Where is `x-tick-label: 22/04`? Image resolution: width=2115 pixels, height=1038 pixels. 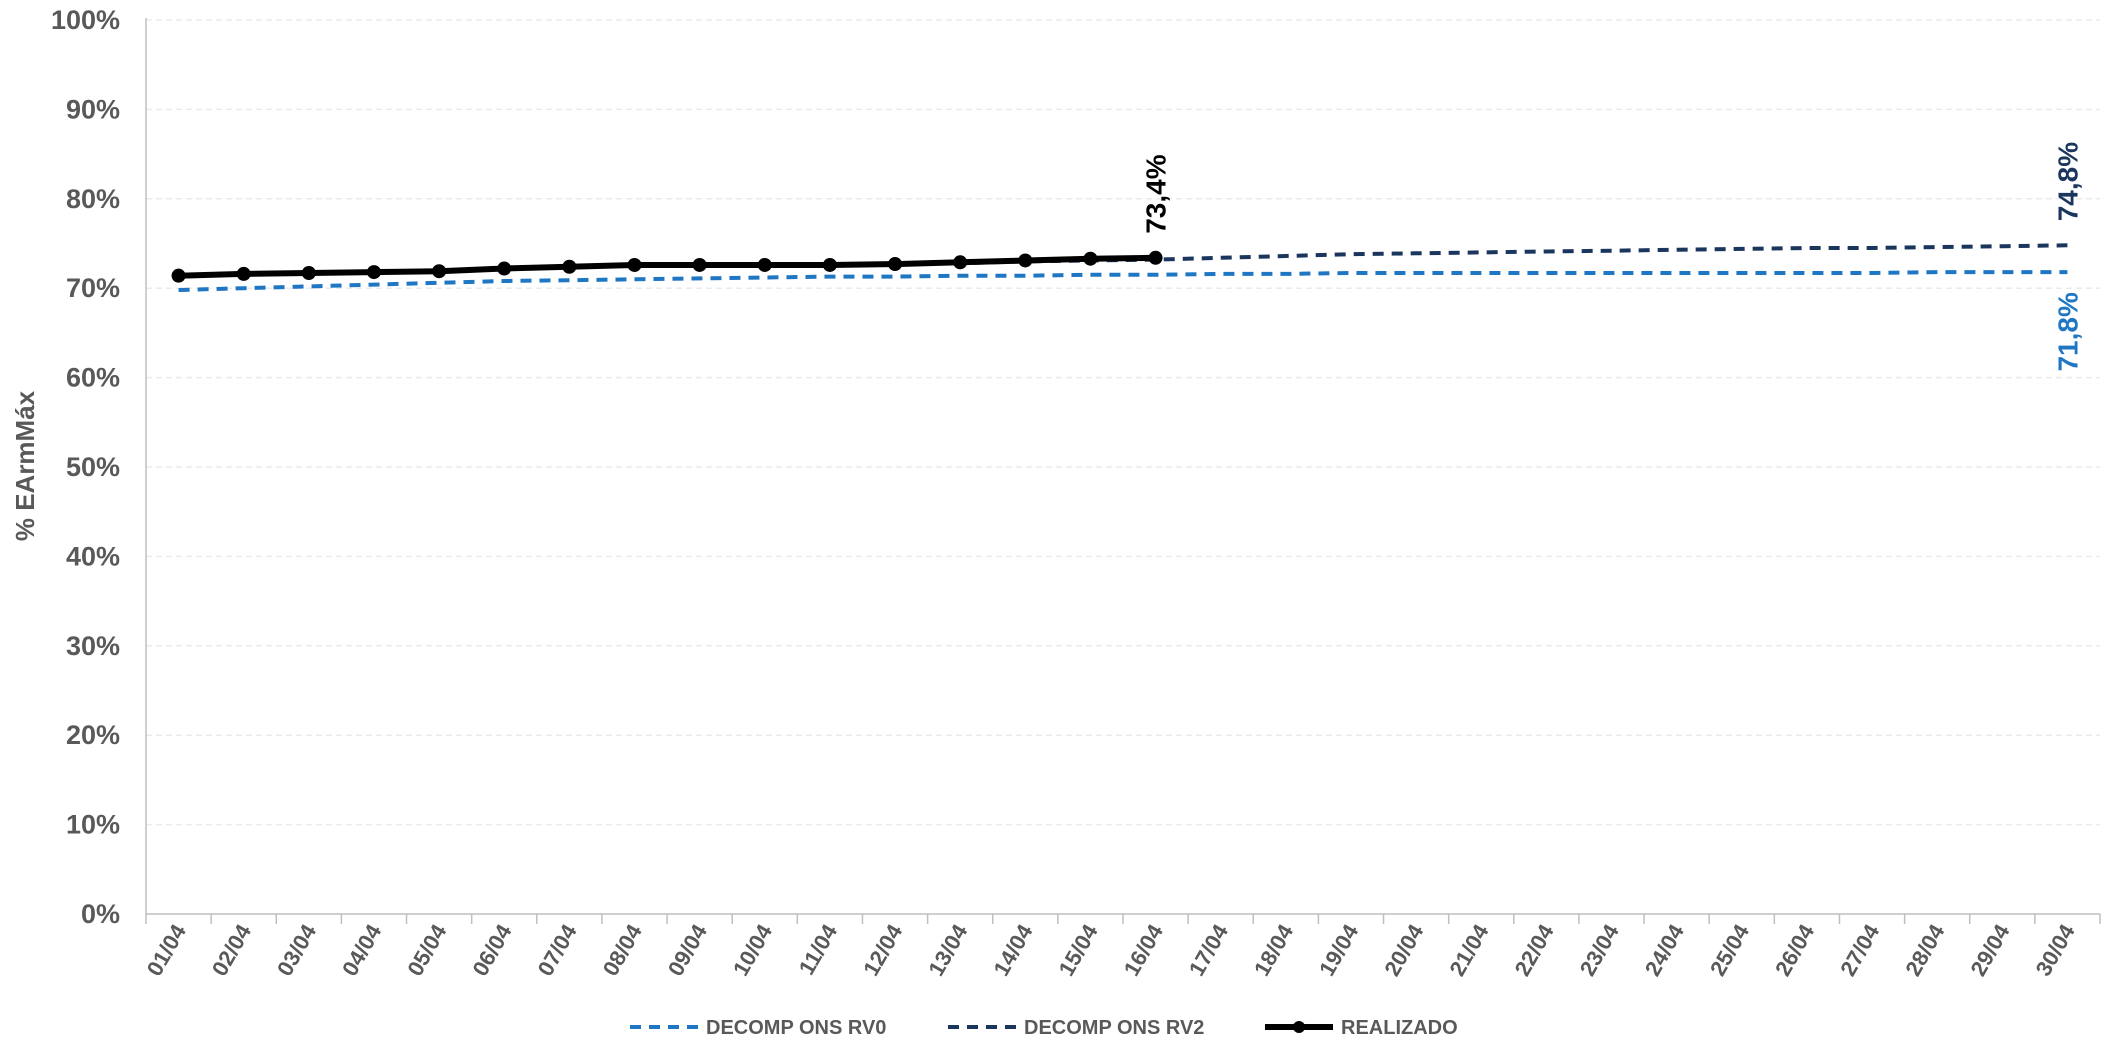 x-tick-label: 22/04 is located at coordinates (1535, 949).